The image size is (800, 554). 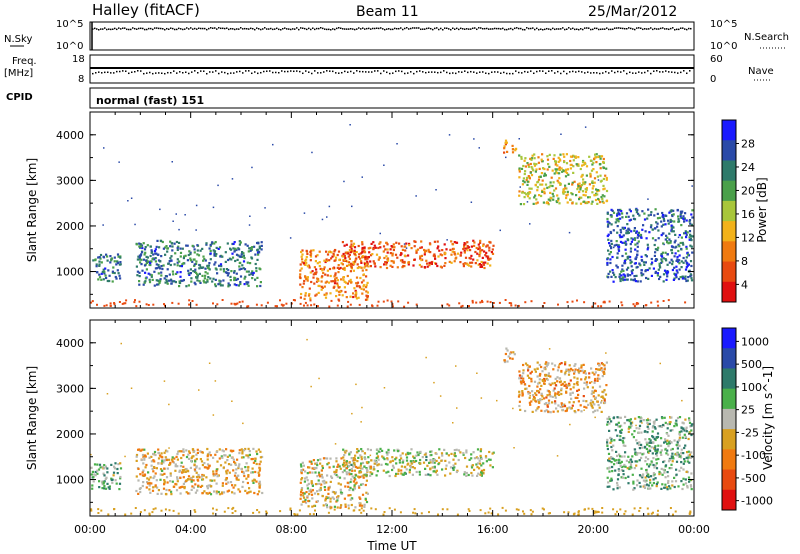 What do you see at coordinates (723, 46) in the screenshot?
I see `nsearch-tick-bottom: 10^0` at bounding box center [723, 46].